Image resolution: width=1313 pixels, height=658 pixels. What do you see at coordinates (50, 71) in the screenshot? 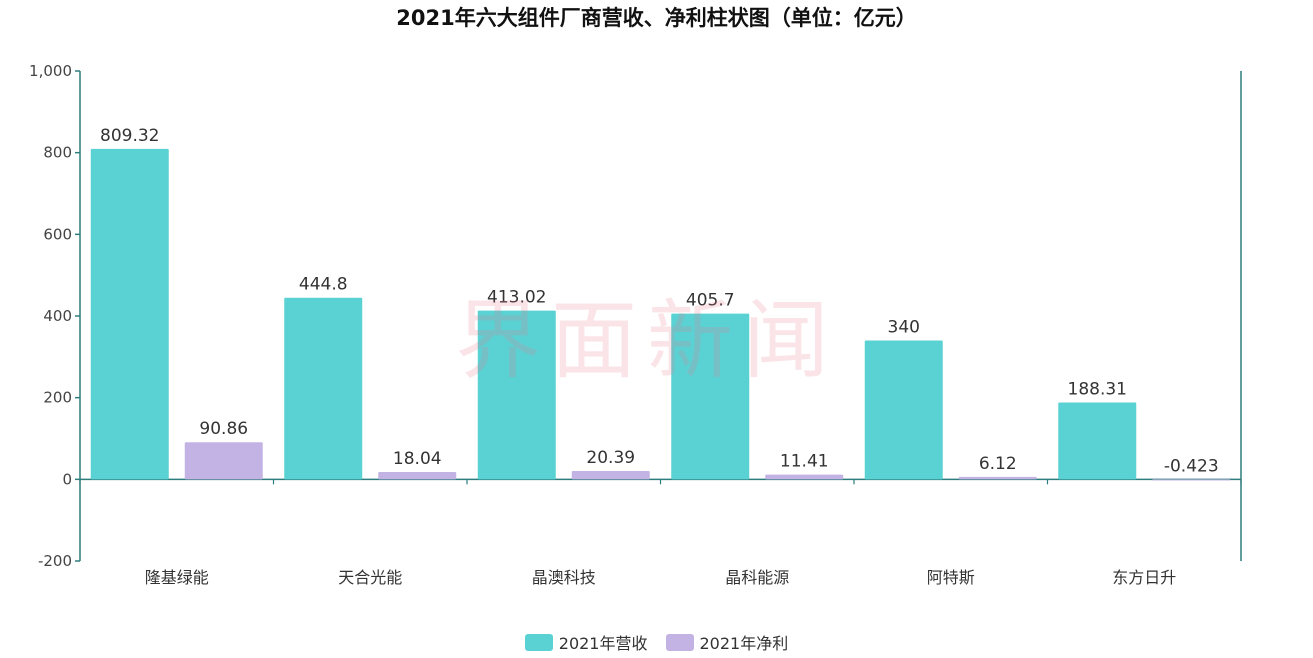
I see `y-tick-label: 1,000` at bounding box center [50, 71].